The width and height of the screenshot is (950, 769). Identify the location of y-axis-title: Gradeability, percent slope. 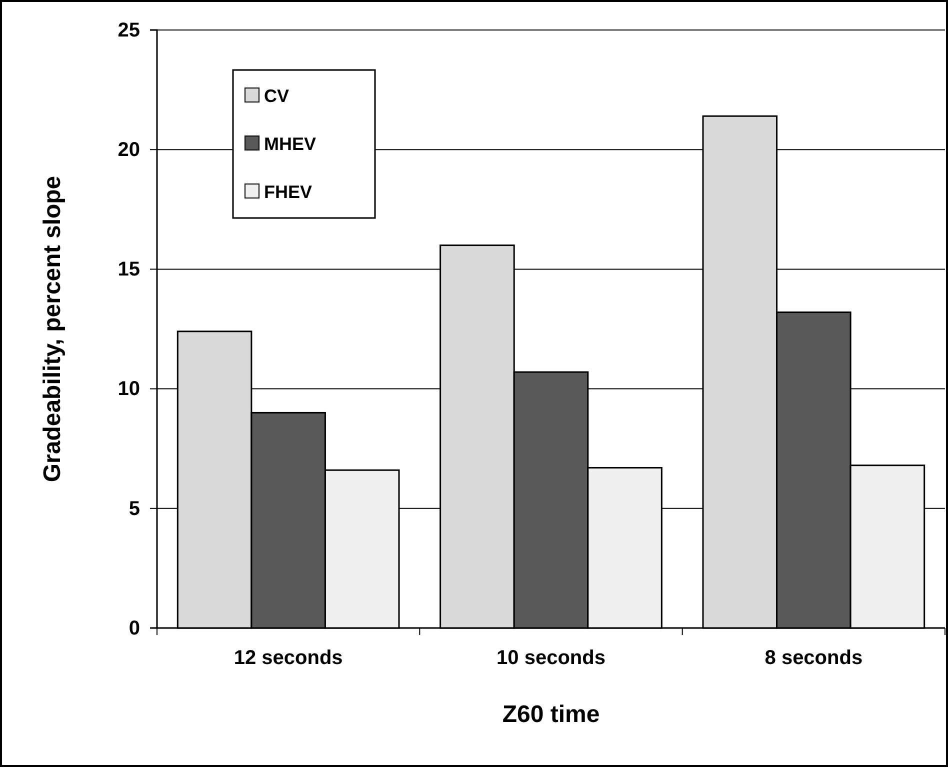
(52, 329).